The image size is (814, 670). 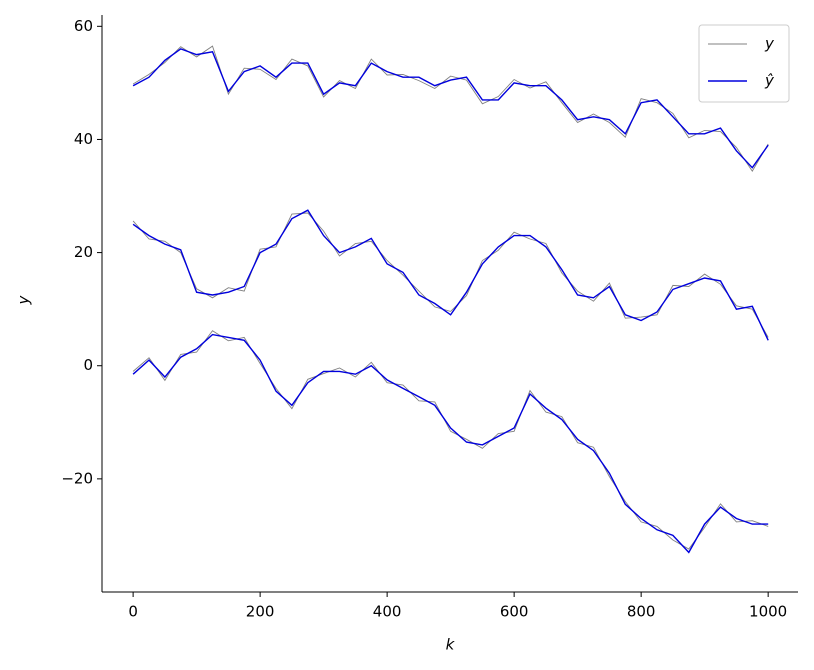 What do you see at coordinates (387, 612) in the screenshot?
I see `x-tick-label: 400` at bounding box center [387, 612].